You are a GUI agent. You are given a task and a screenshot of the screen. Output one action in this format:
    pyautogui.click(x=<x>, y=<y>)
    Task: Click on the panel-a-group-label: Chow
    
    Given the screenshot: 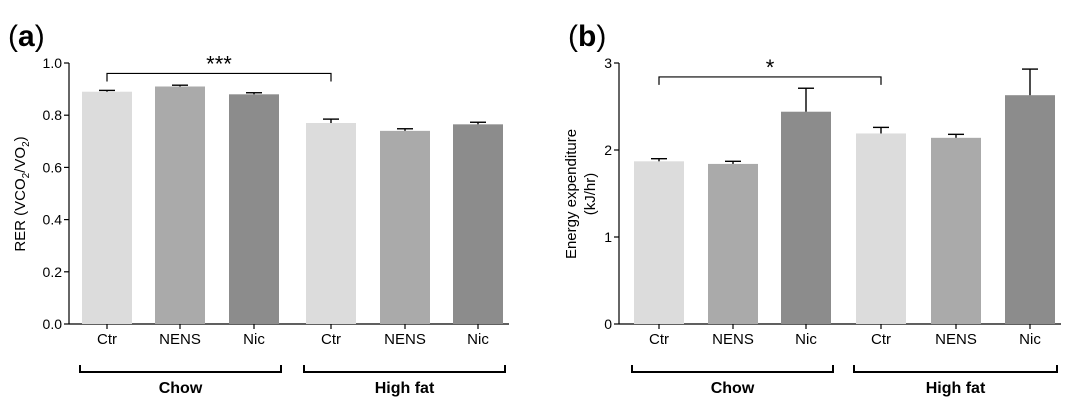 What is the action you would take?
    pyautogui.click(x=181, y=388)
    